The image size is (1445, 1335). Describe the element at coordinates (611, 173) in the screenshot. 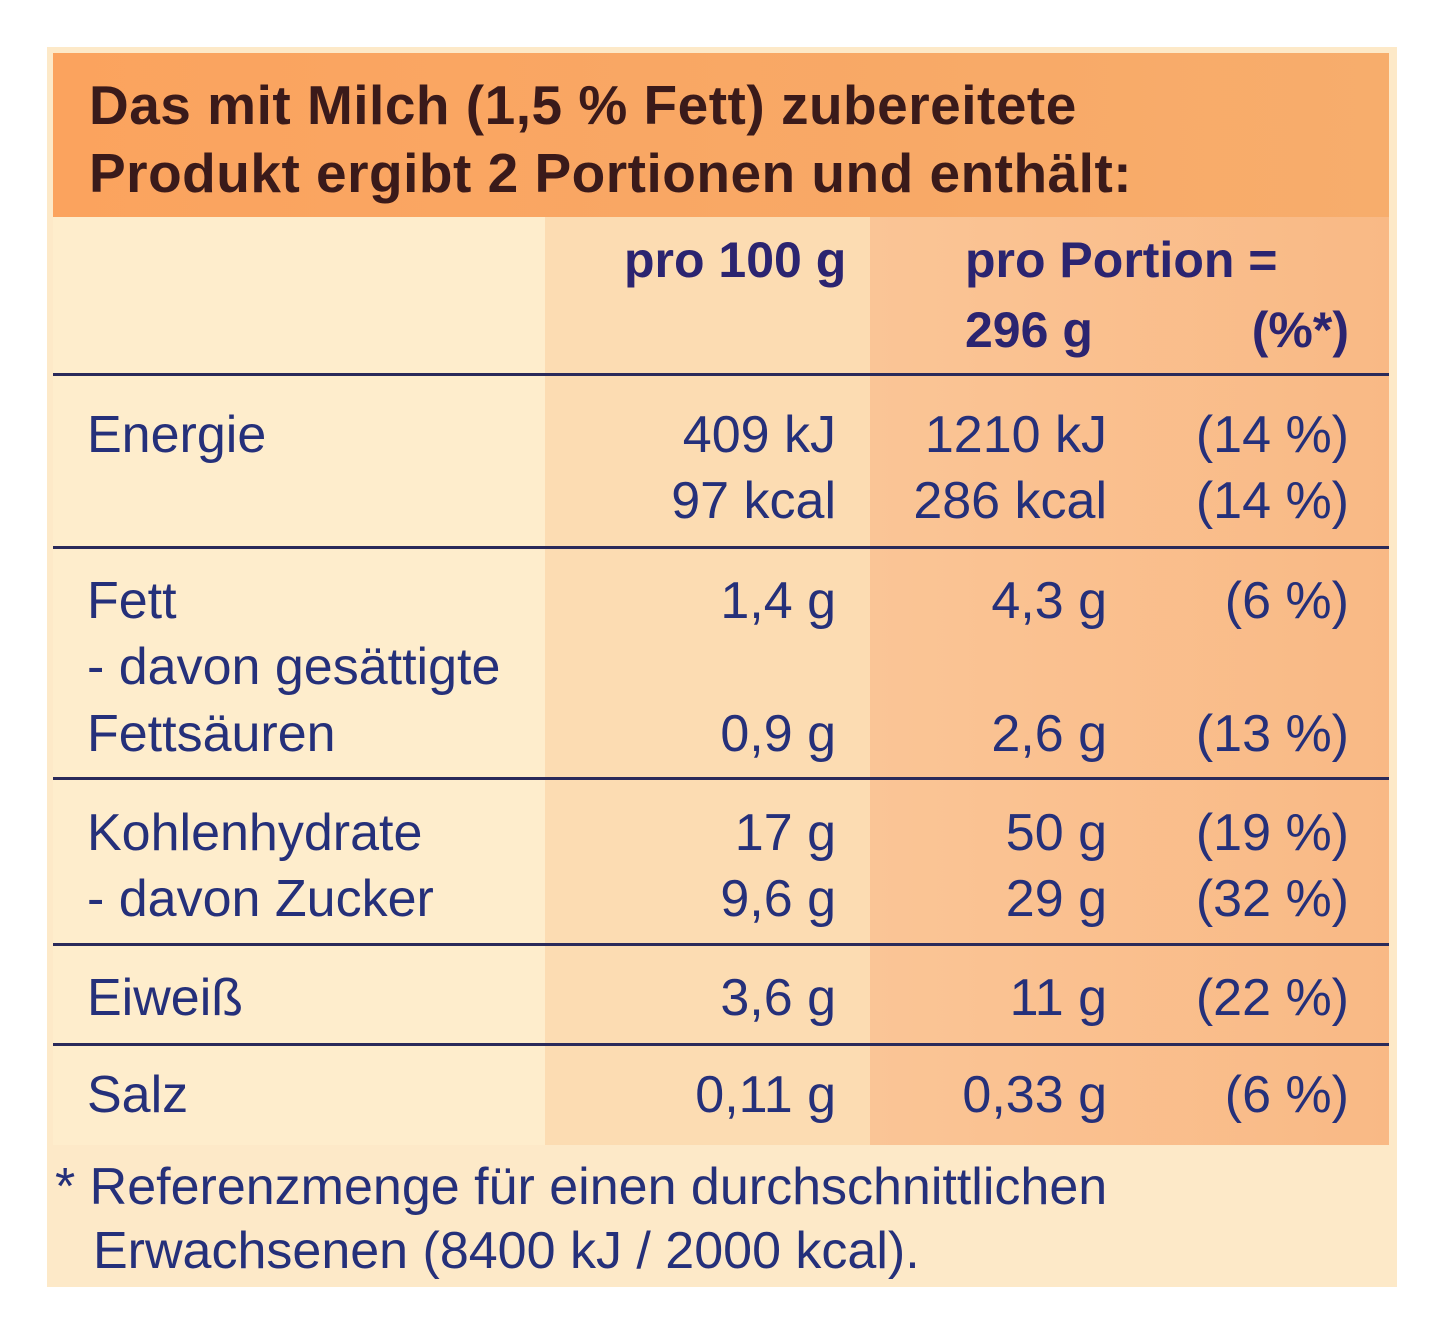

I see `header-title-line2: Produkt ergibt 2 Portionen und enthält:` at that location.